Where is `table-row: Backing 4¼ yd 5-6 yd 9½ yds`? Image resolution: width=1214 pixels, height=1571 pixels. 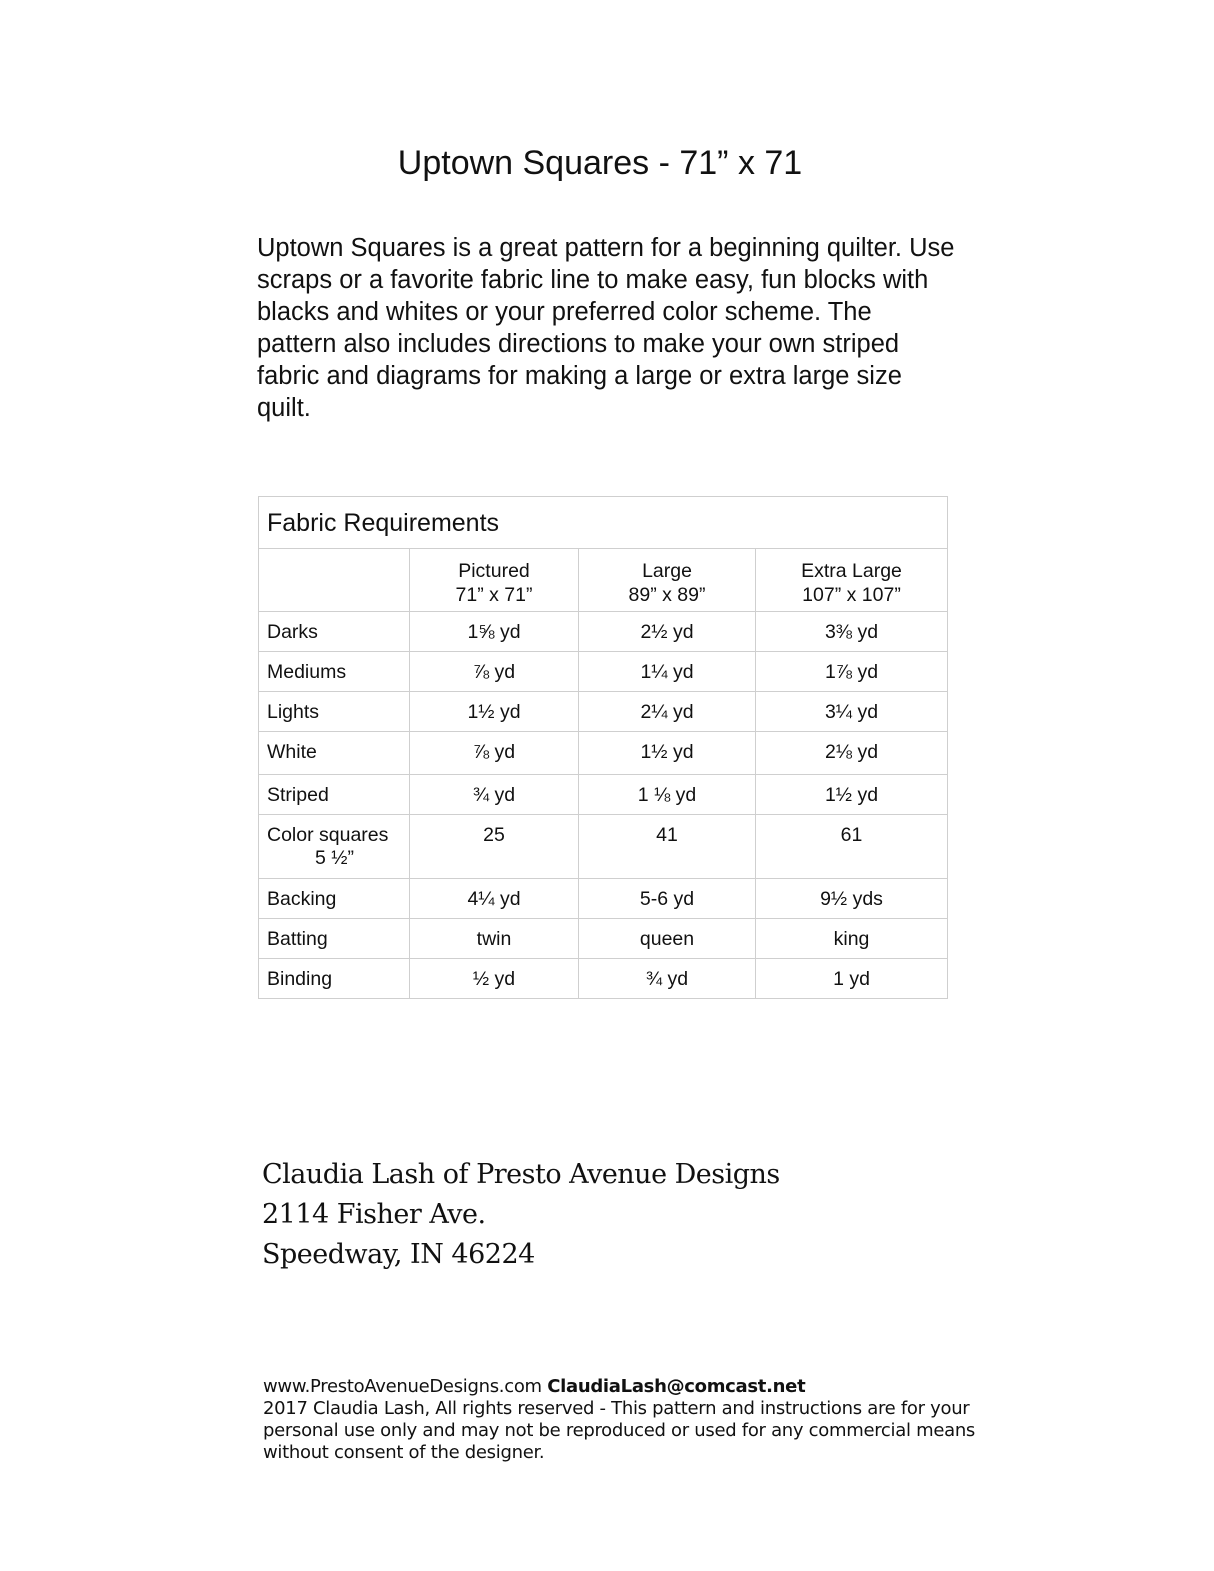 table-row: Backing 4¼ yd 5-6 yd 9½ yds is located at coordinates (603, 898).